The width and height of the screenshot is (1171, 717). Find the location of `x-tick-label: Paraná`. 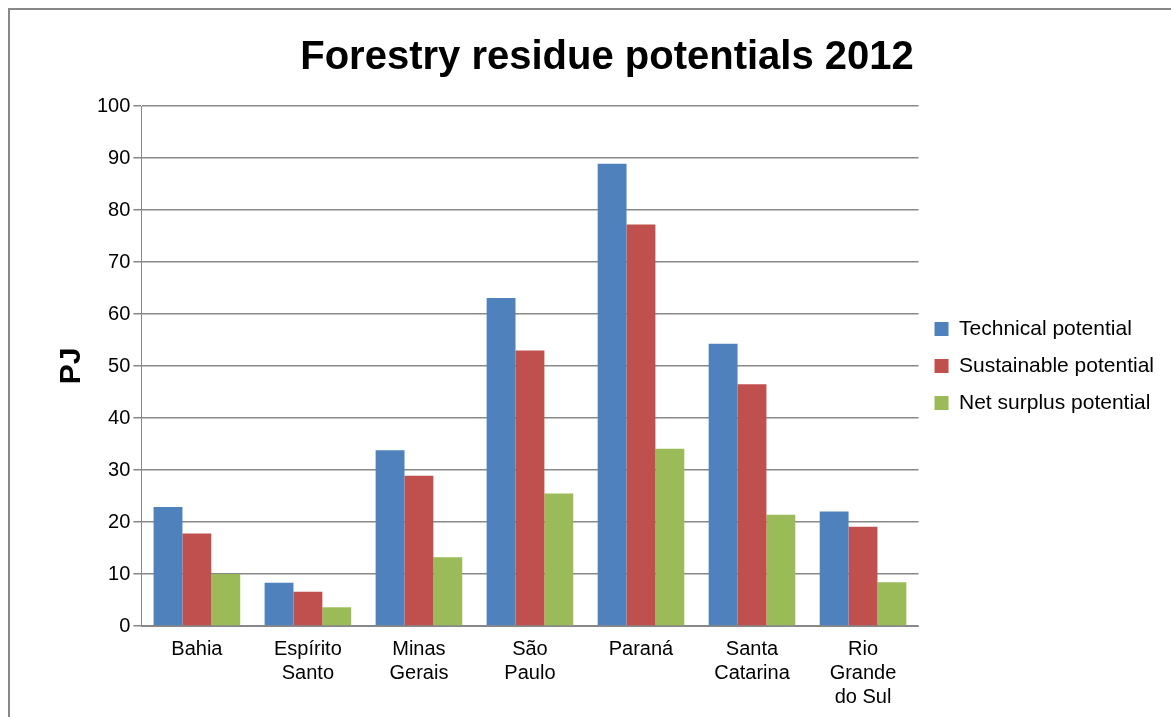

x-tick-label: Paraná is located at coordinates (641, 647).